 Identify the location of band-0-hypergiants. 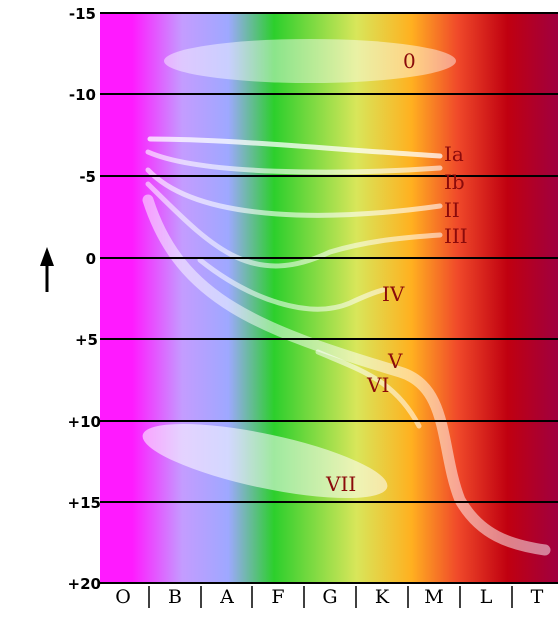
(310, 61).